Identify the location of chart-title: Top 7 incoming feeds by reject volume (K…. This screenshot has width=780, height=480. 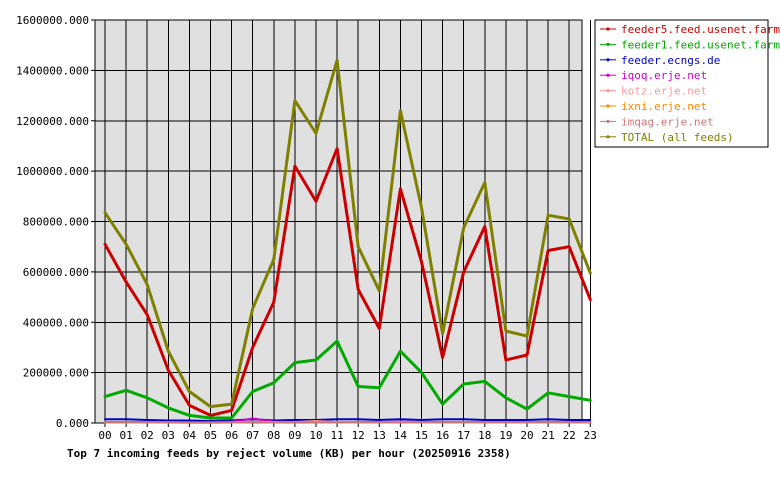
(289, 453).